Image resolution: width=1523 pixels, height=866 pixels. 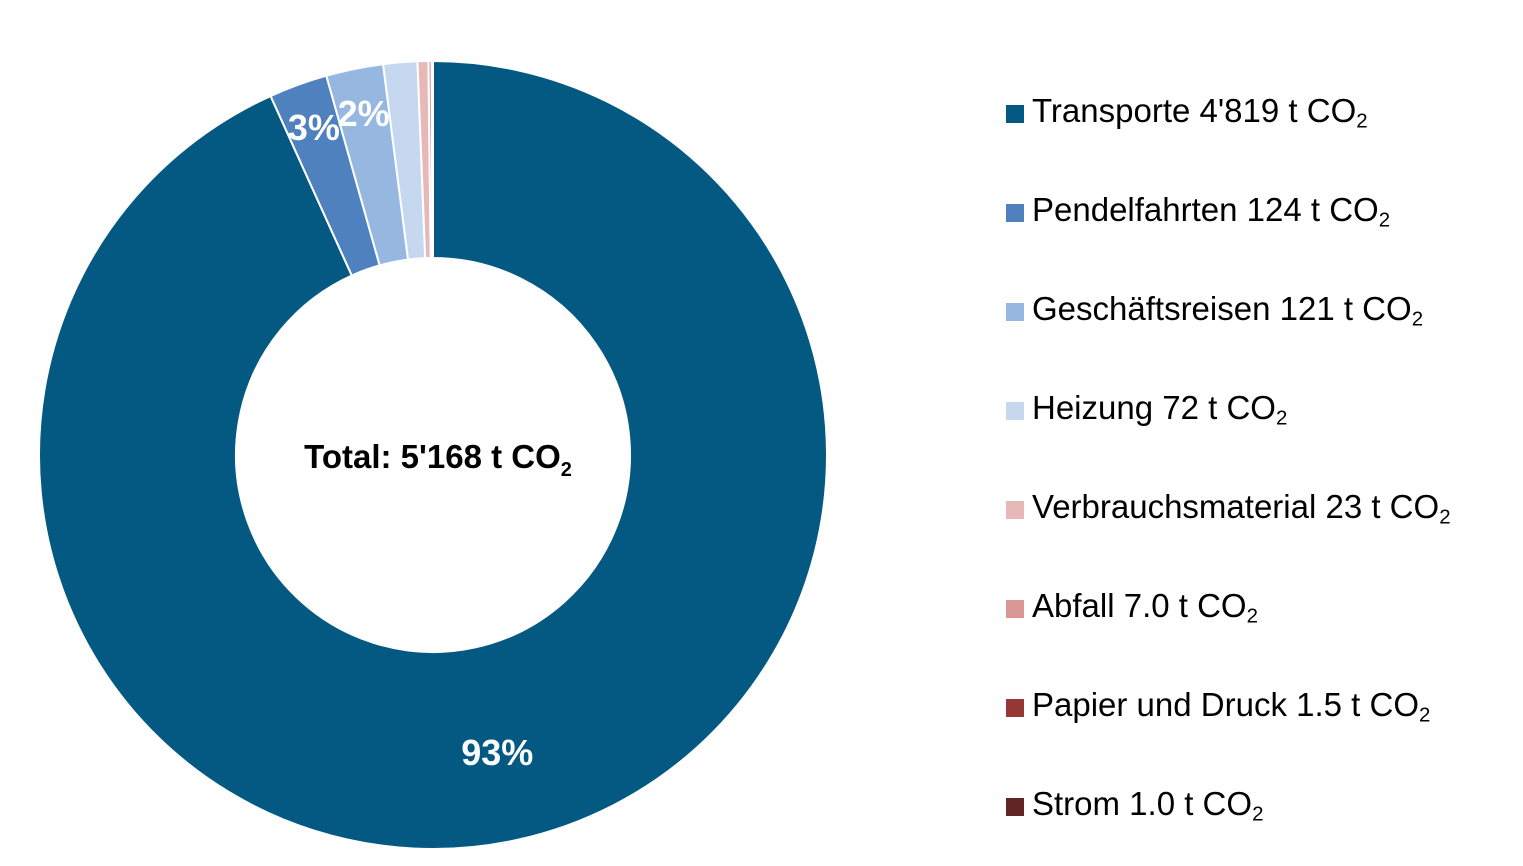 I want to click on legend-label-text: Heizung 72 t CO, so click(x=1154, y=407).